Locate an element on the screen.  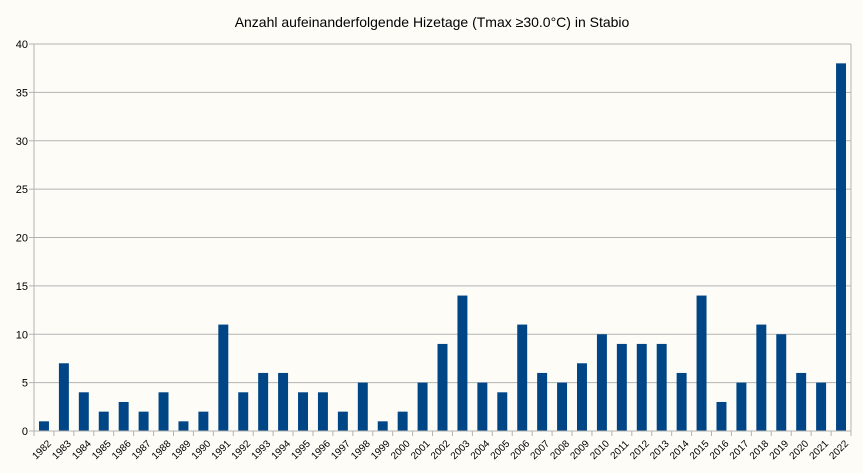
bar-2000 is located at coordinates (402, 421).